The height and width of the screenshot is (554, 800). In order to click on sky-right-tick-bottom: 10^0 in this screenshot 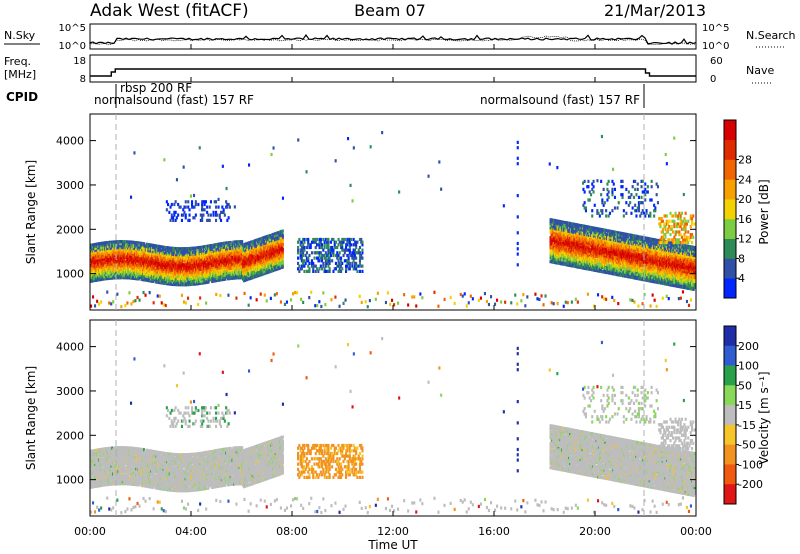, I will do `click(715, 46)`.